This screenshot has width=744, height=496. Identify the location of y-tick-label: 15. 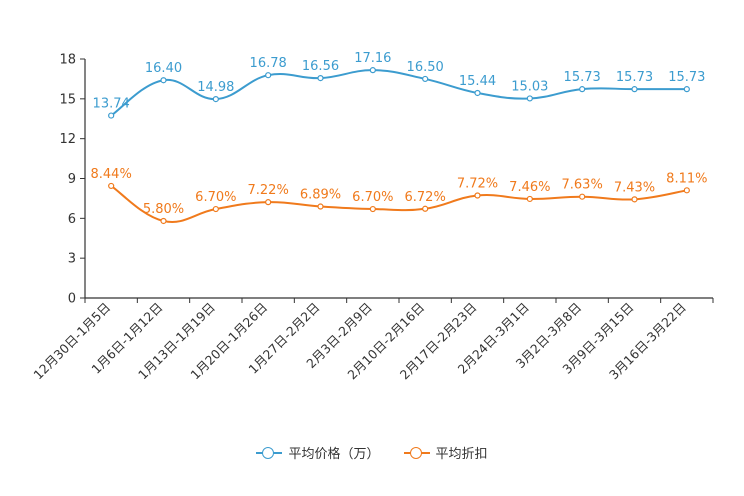
(67, 99).